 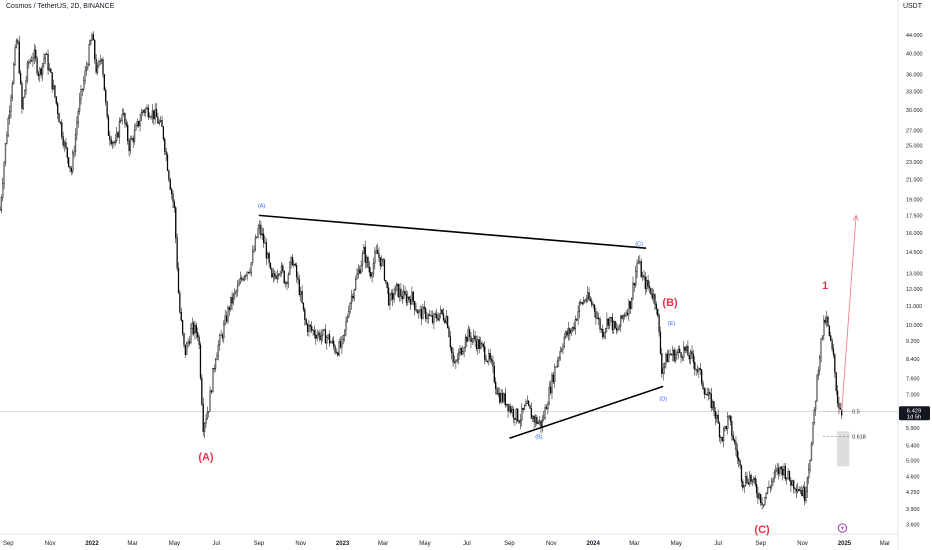 What do you see at coordinates (914, 307) in the screenshot?
I see `y-tick-label: 11.000` at bounding box center [914, 307].